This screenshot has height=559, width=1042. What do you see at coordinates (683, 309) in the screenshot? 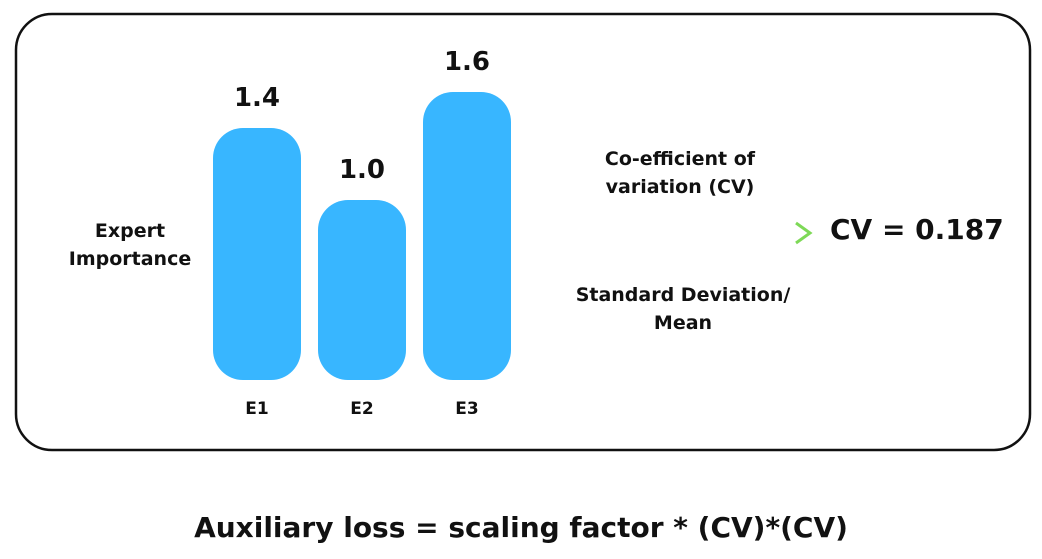
I see `arrow-bottom-label: Standard Deviation/ Mean` at bounding box center [683, 309].